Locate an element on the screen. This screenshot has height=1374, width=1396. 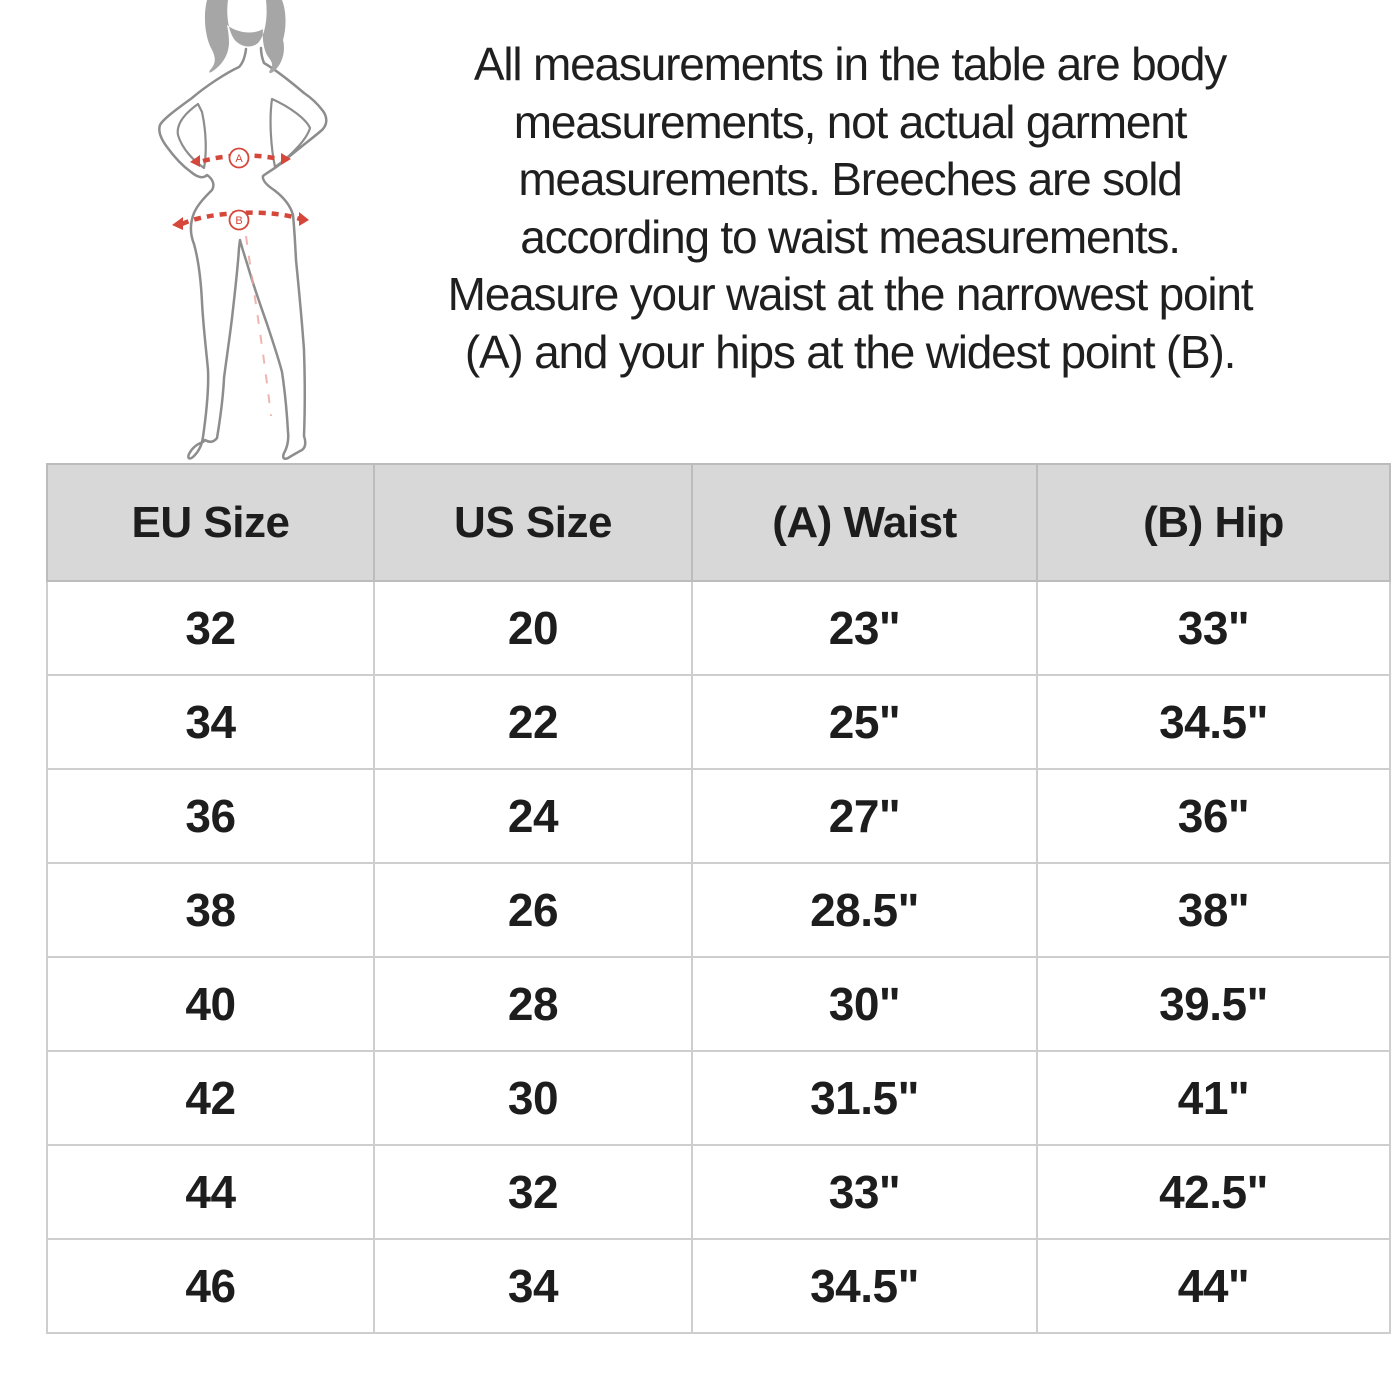
column-header-waist: (A) Waist is located at coordinates (864, 522).